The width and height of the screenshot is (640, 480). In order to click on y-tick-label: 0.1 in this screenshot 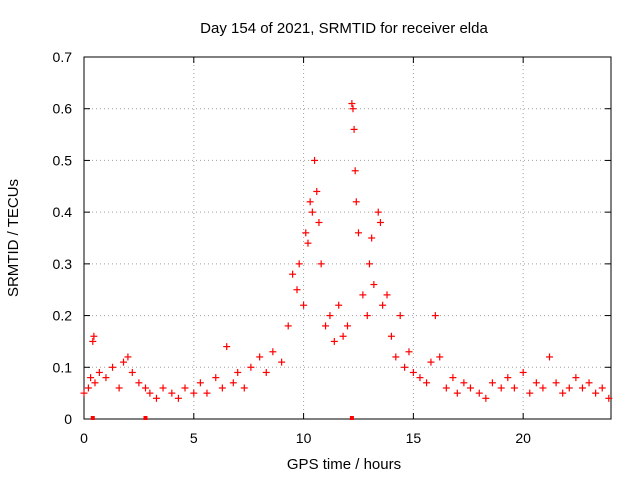, I will do `click(63, 367)`.